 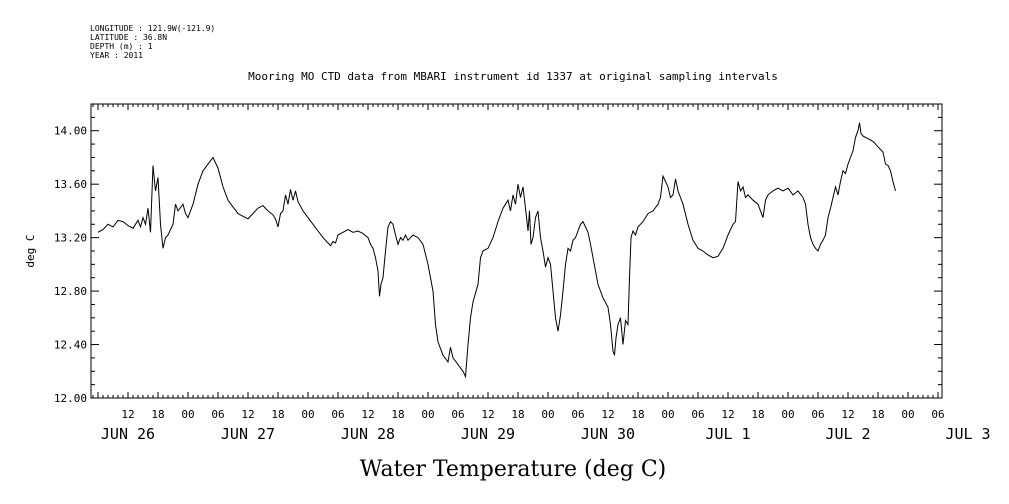 I want to click on y-tick-label: 12.80, so click(x=70, y=291).